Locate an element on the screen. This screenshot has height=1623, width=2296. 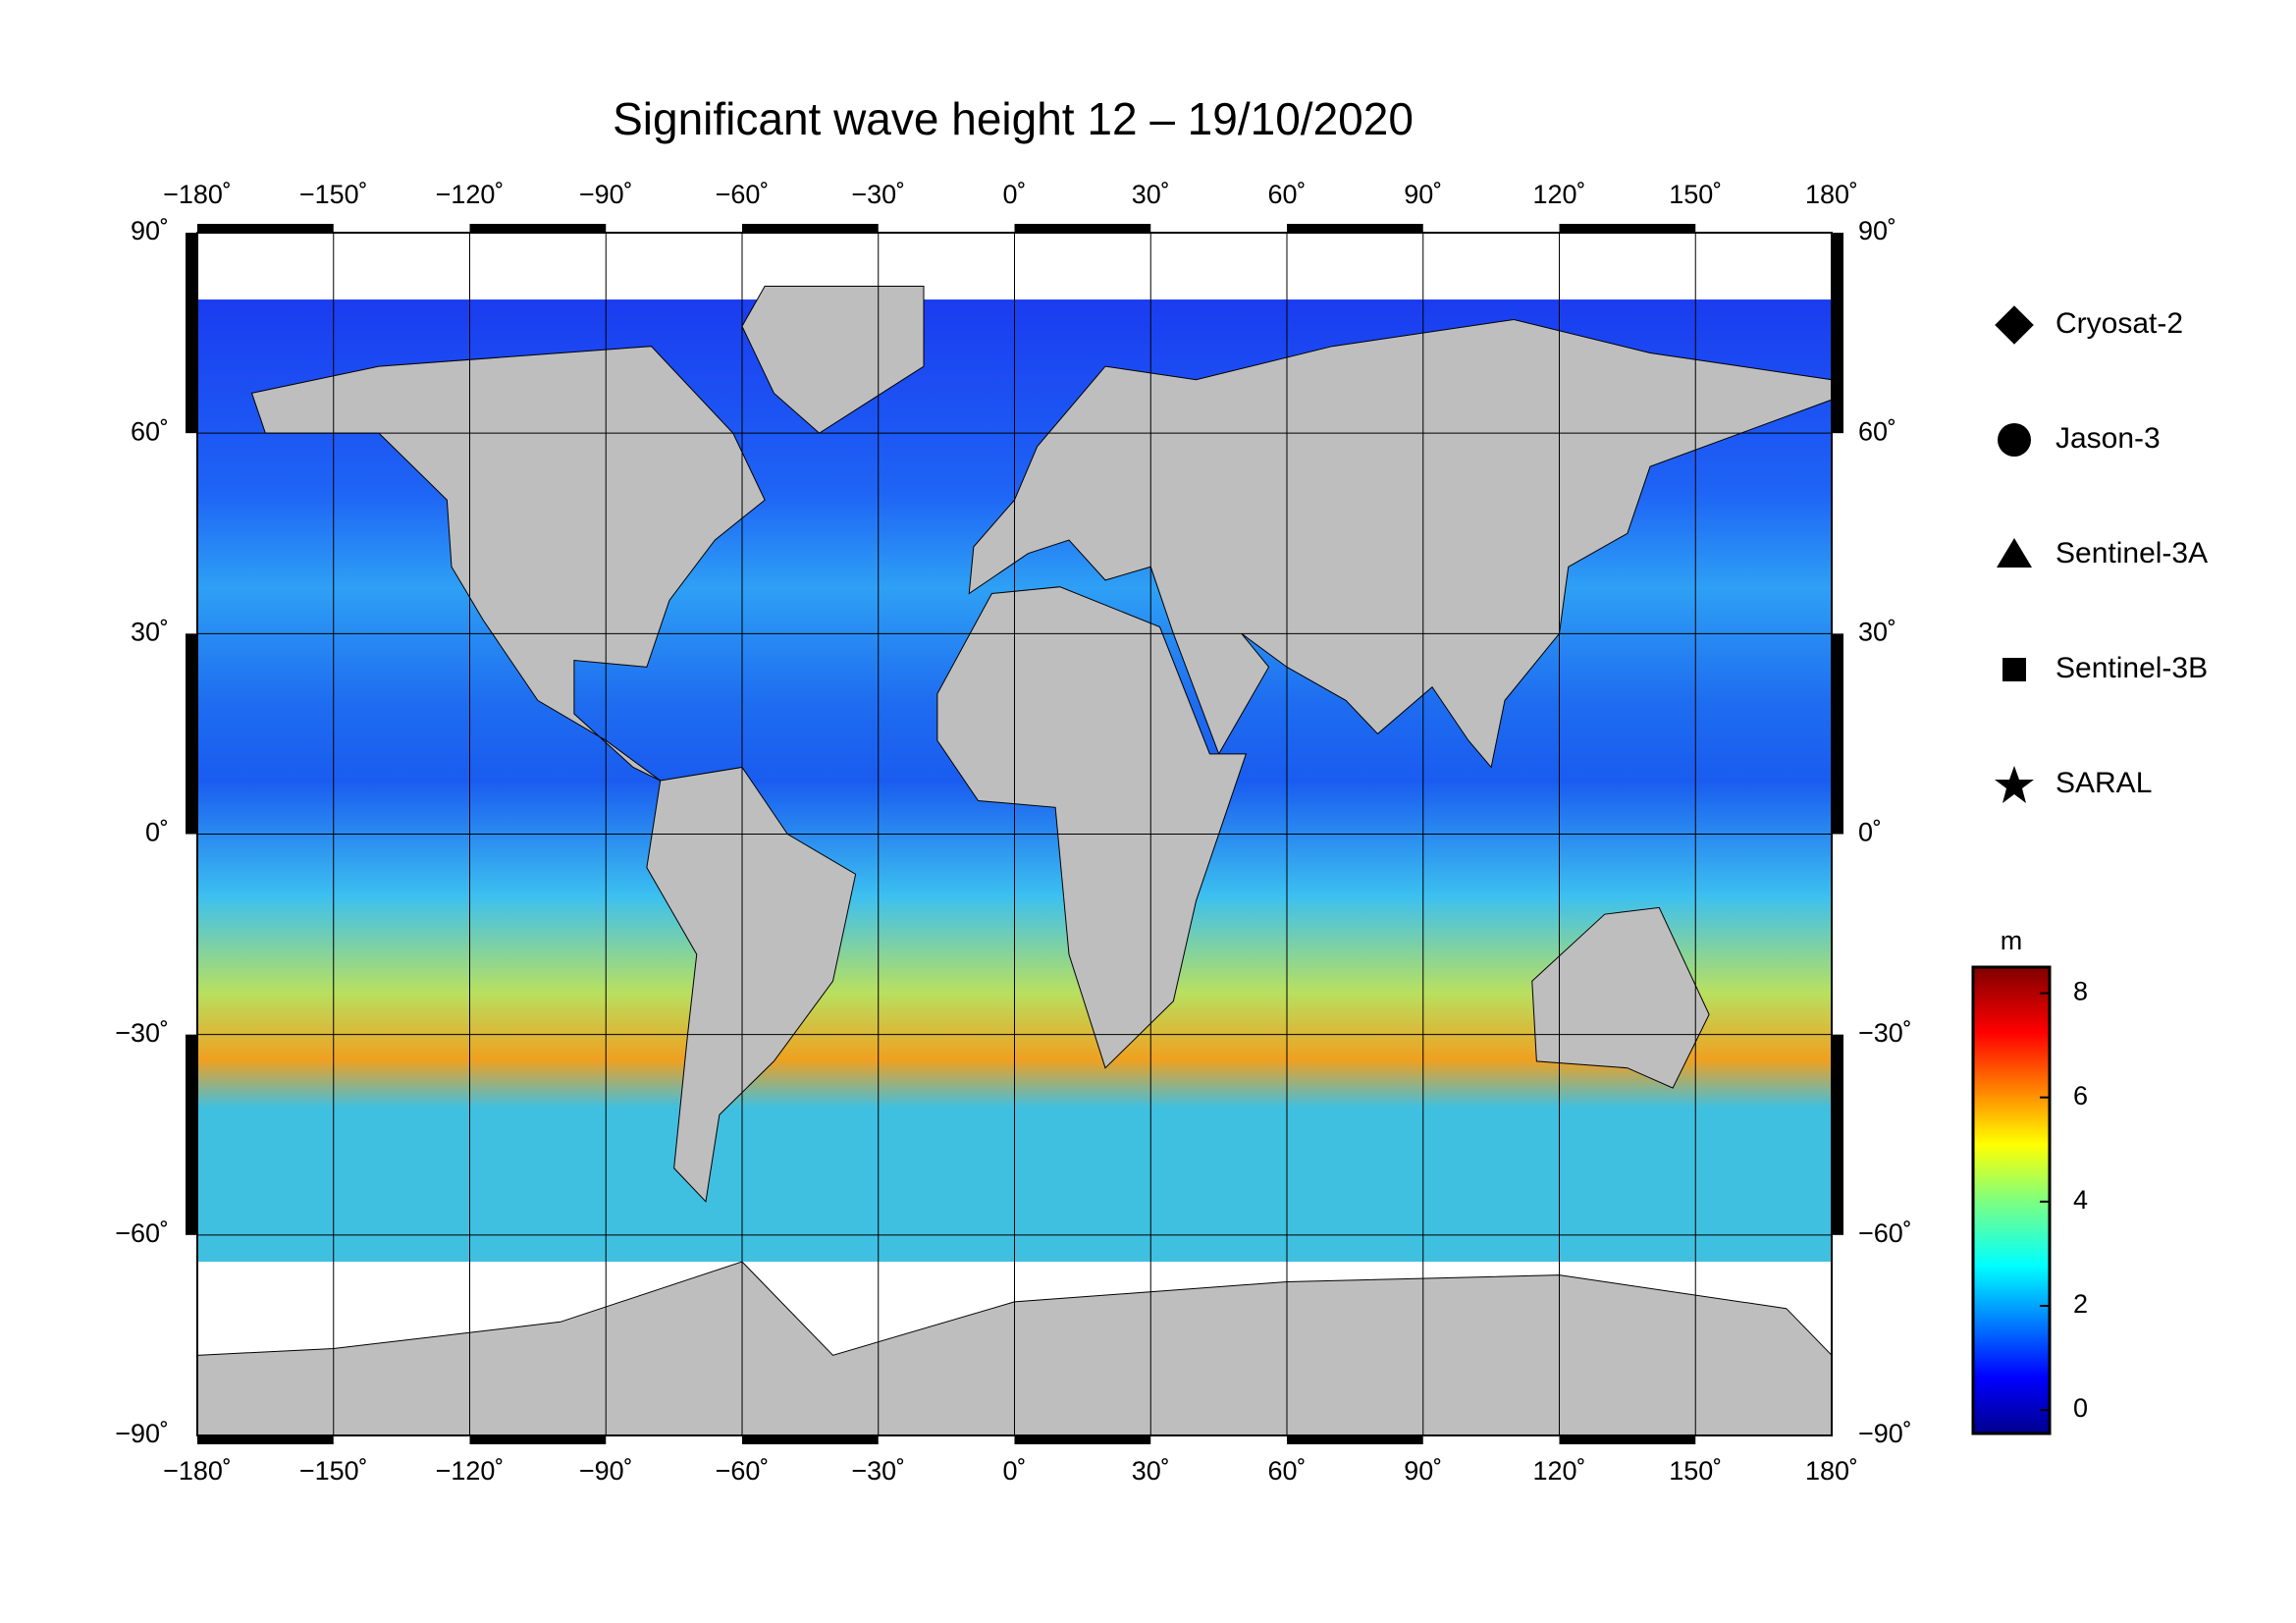
legend is located at coordinates (2014, 554).